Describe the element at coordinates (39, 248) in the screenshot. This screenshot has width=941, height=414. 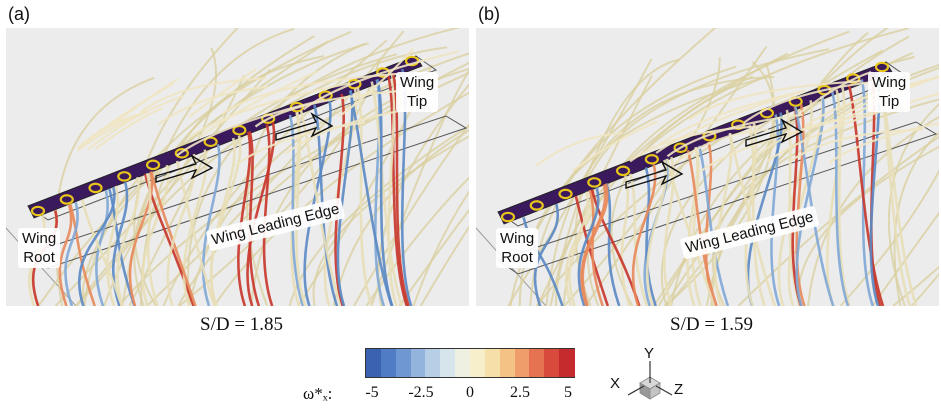
I see `wing-root-label: Wing Root` at that location.